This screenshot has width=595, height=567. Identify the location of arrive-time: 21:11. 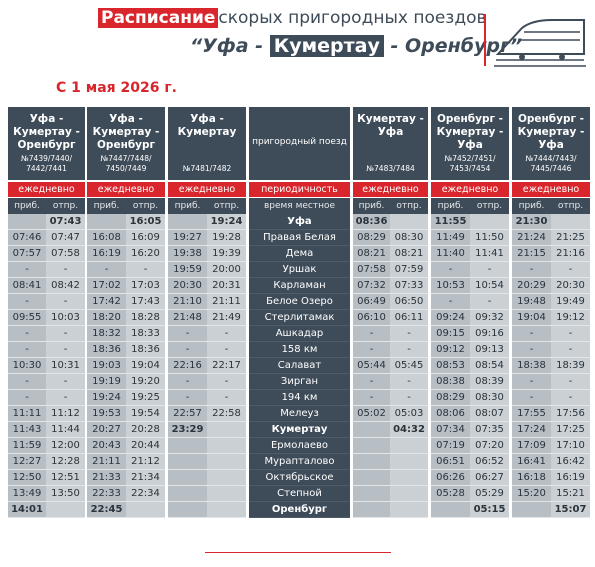
(106, 462).